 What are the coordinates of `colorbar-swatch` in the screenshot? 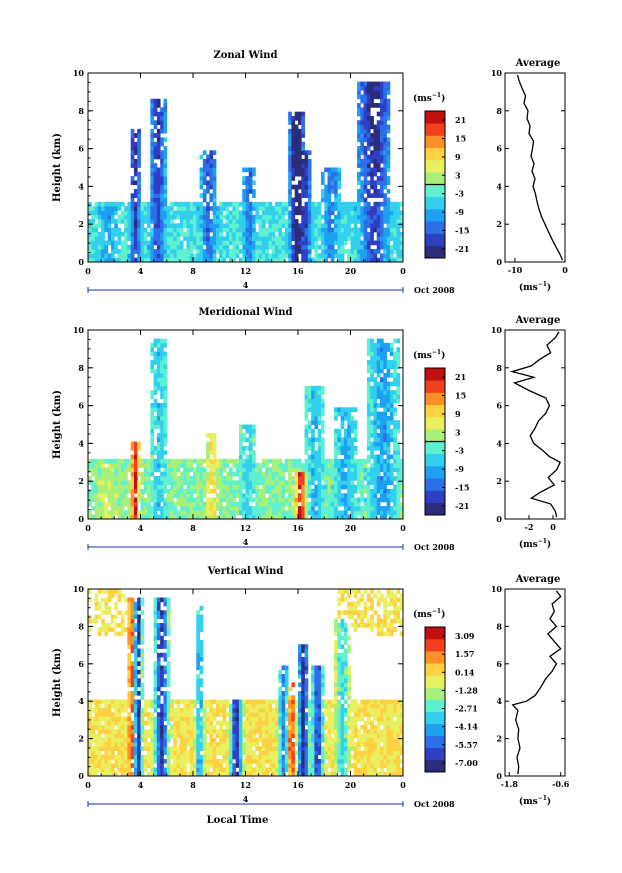 It's located at (435, 448).